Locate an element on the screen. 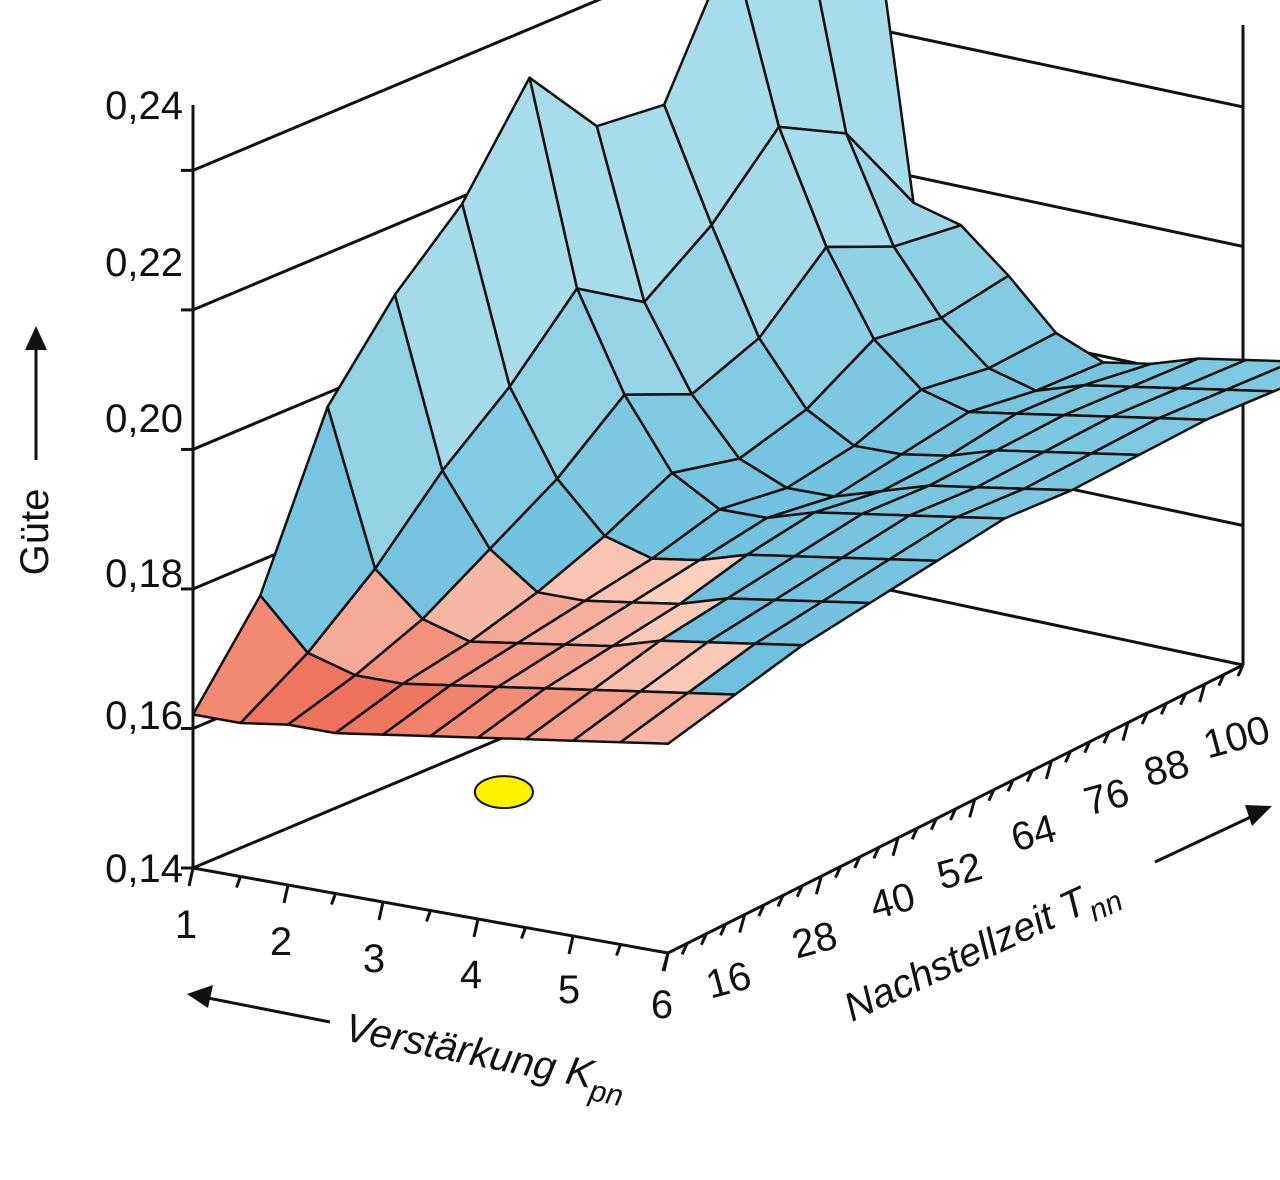 The image size is (1280, 1180). y-tick-label: 40 is located at coordinates (892, 901).